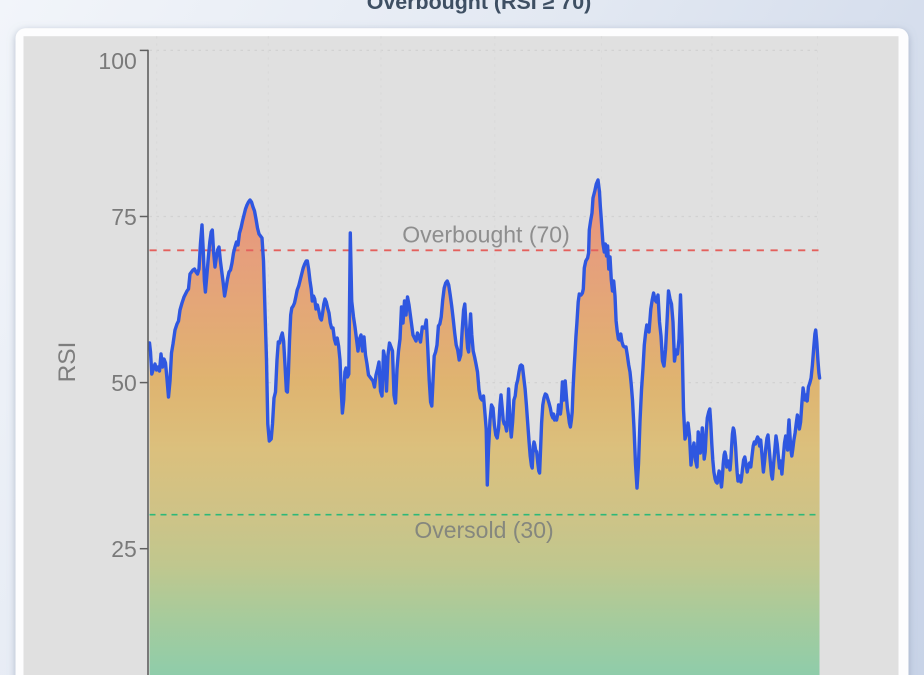 The height and width of the screenshot is (675, 924). I want to click on svg-text: 50, so click(124, 383).